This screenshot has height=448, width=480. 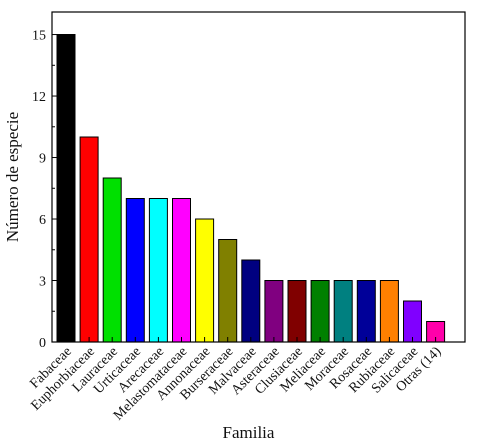 What do you see at coordinates (39, 36) in the screenshot?
I see `y-tick-label: 15` at bounding box center [39, 36].